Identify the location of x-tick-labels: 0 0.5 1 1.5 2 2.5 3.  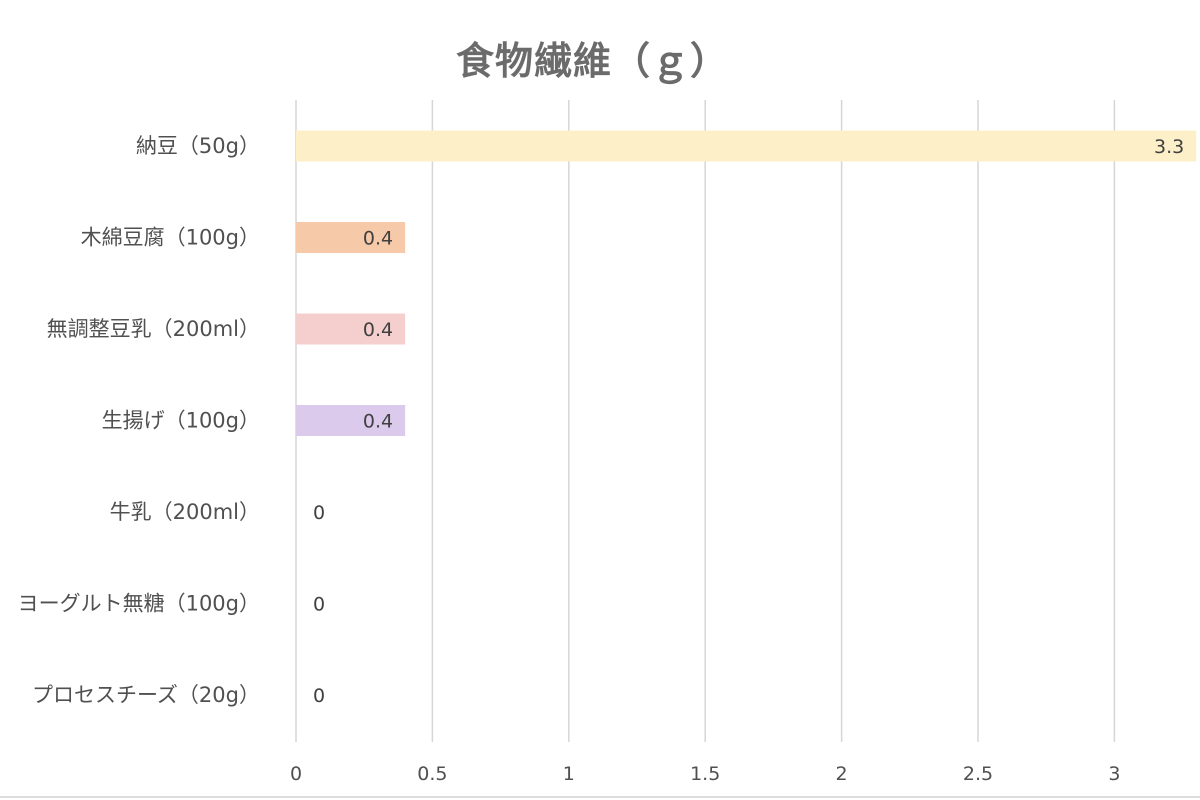
(705, 774).